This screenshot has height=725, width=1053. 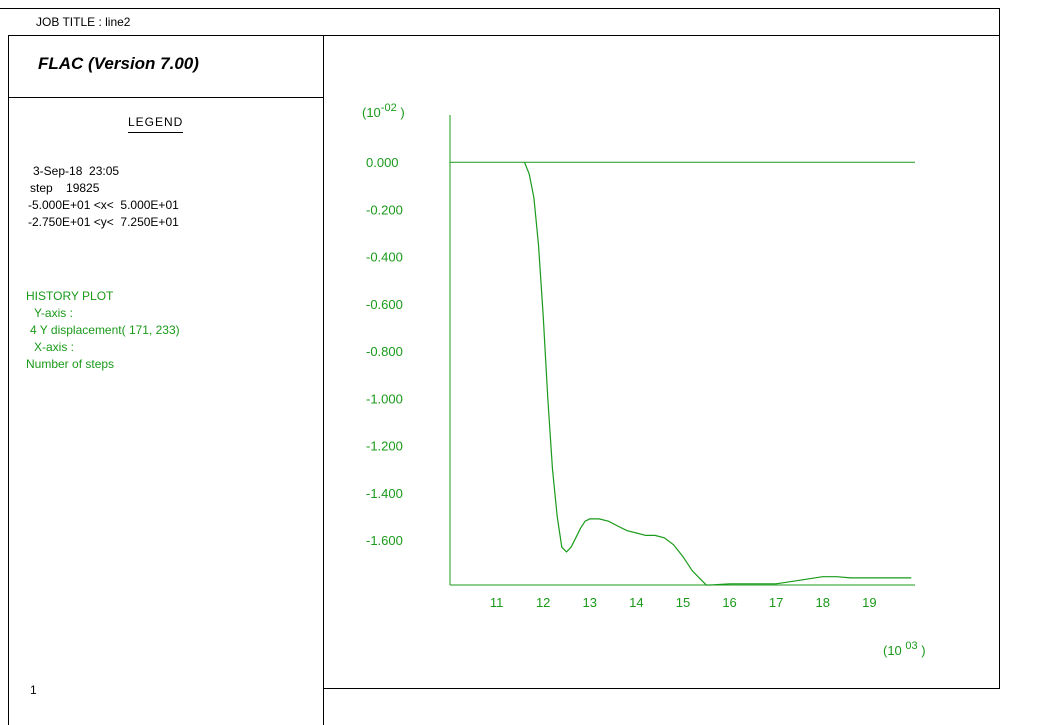 I want to click on y-tick-label: -0.400, so click(x=384, y=257).